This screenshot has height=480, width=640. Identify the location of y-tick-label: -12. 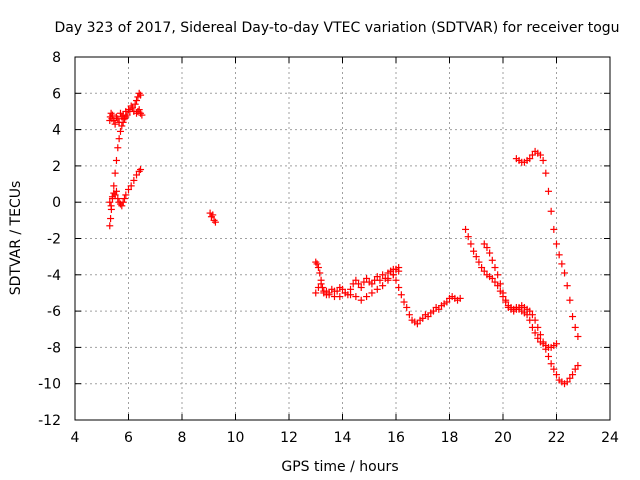
(49, 421).